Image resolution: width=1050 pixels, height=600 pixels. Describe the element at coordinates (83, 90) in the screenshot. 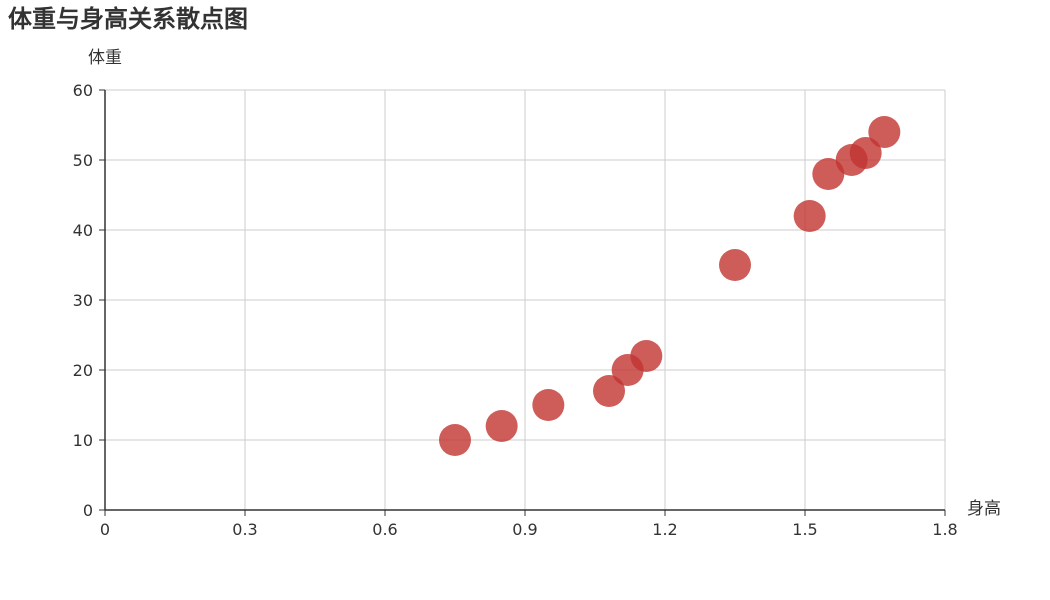

I see `y-tick-label: 60` at that location.